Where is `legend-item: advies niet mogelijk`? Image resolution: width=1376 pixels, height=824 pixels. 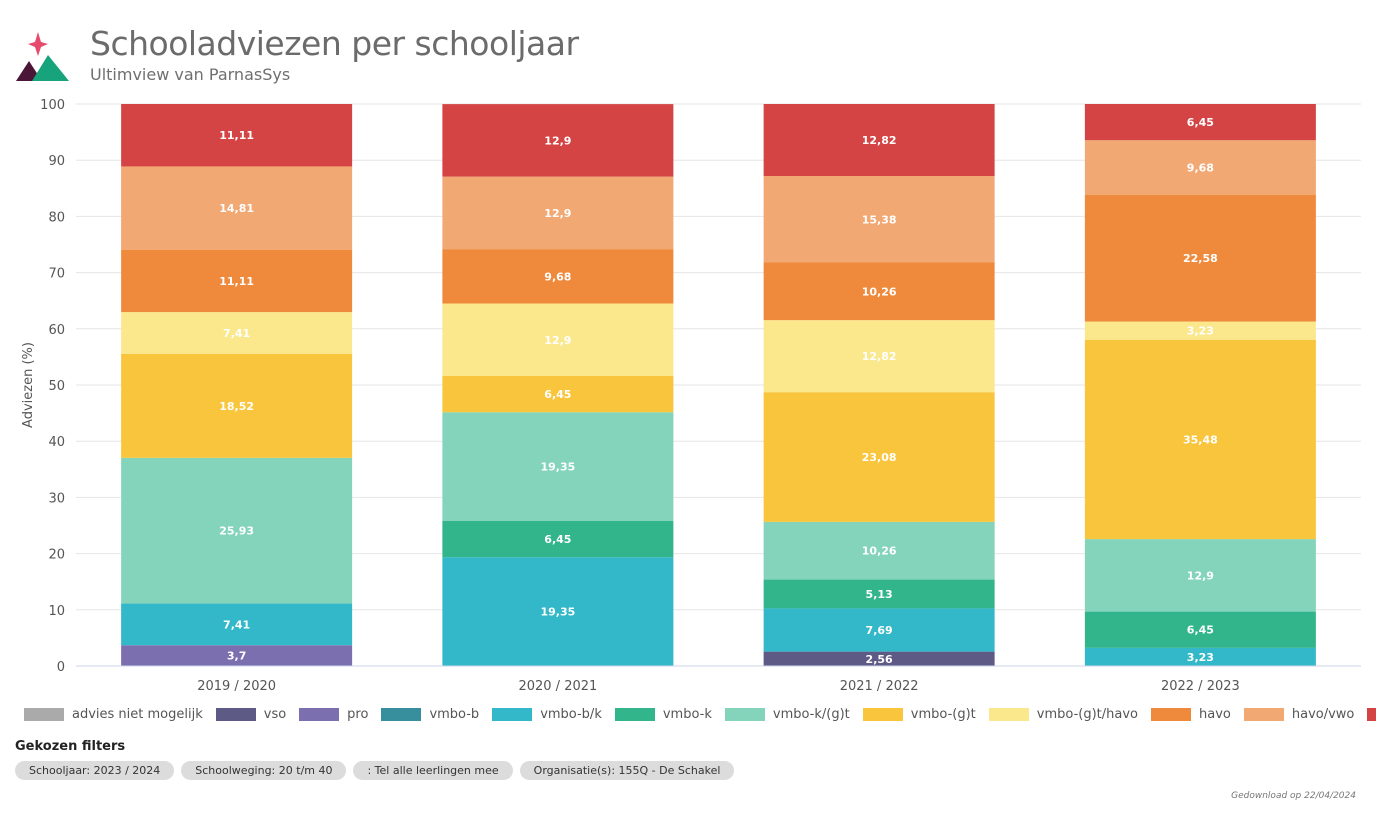 legend-item: advies niet mogelijk is located at coordinates (113, 714).